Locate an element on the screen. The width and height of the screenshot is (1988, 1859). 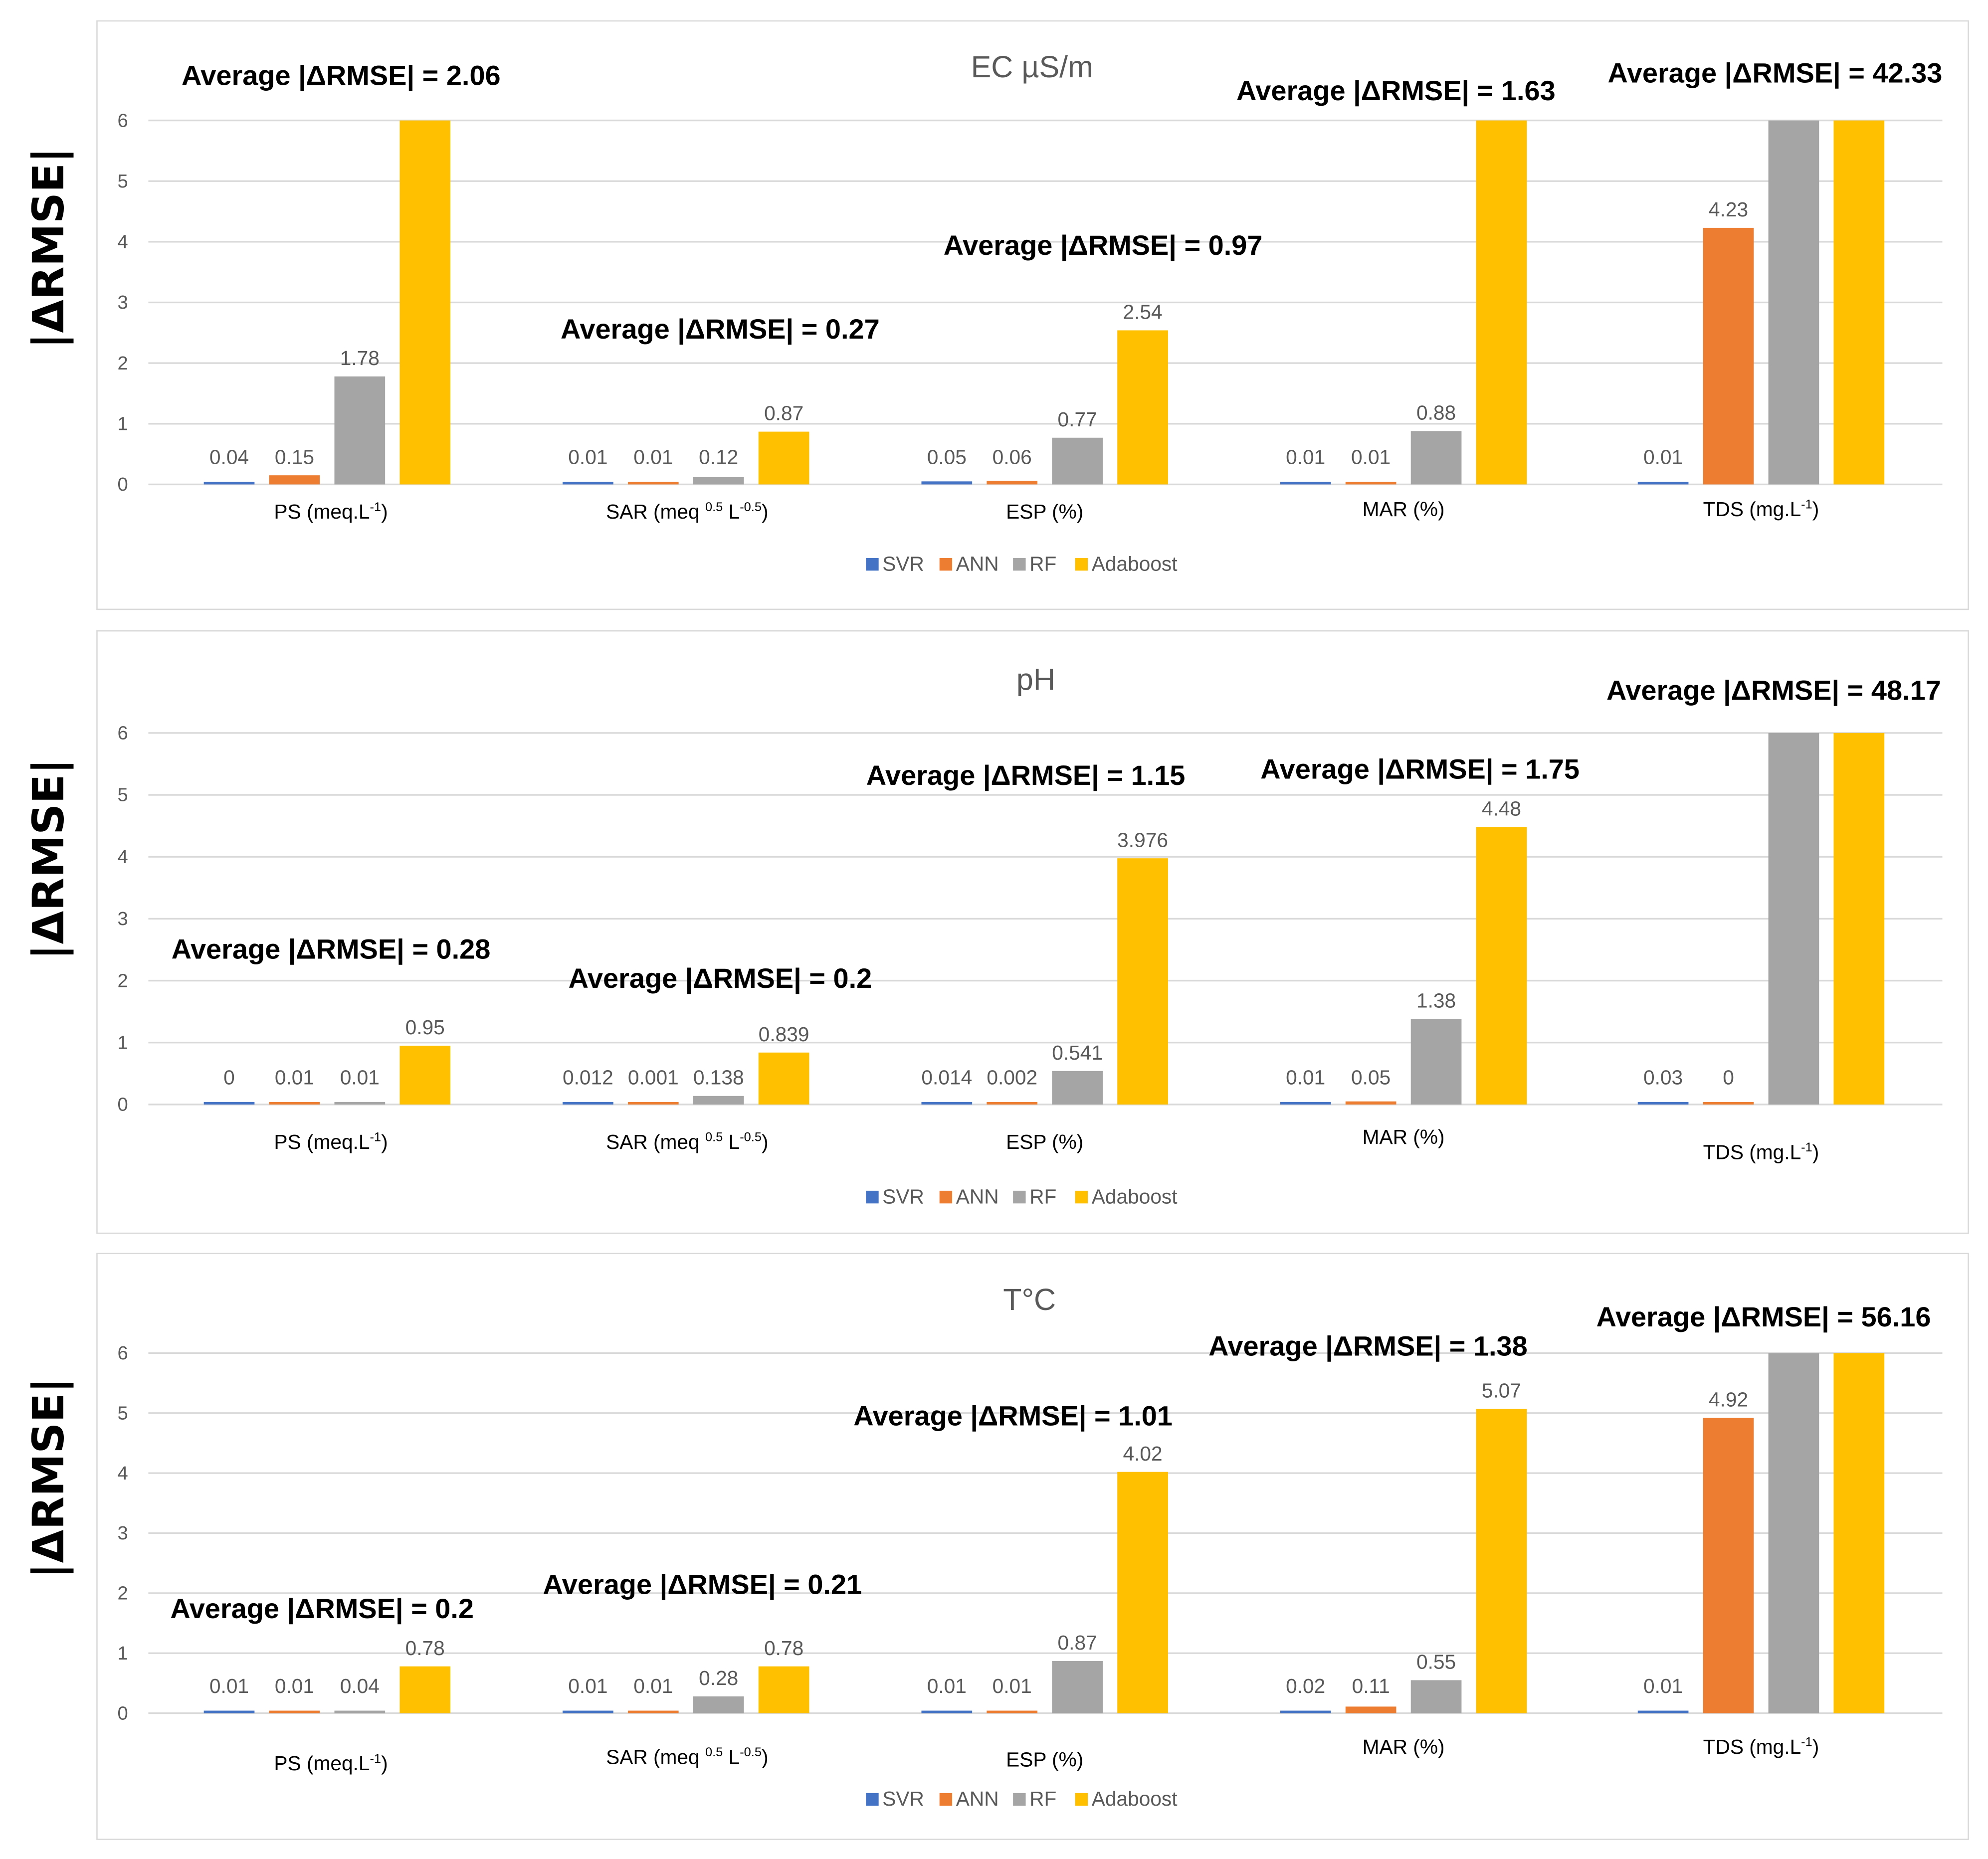
average-annotation: Average |ΔRMSE| = 1.63 is located at coordinates (1396, 91).